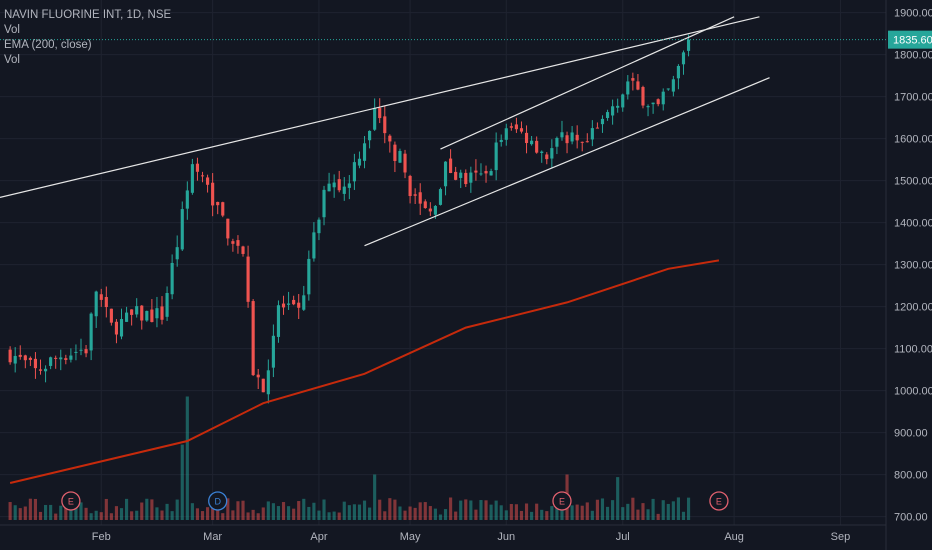 Image resolution: width=932 pixels, height=550 pixels. I want to click on last-price-label: 1835.60, so click(912, 41).